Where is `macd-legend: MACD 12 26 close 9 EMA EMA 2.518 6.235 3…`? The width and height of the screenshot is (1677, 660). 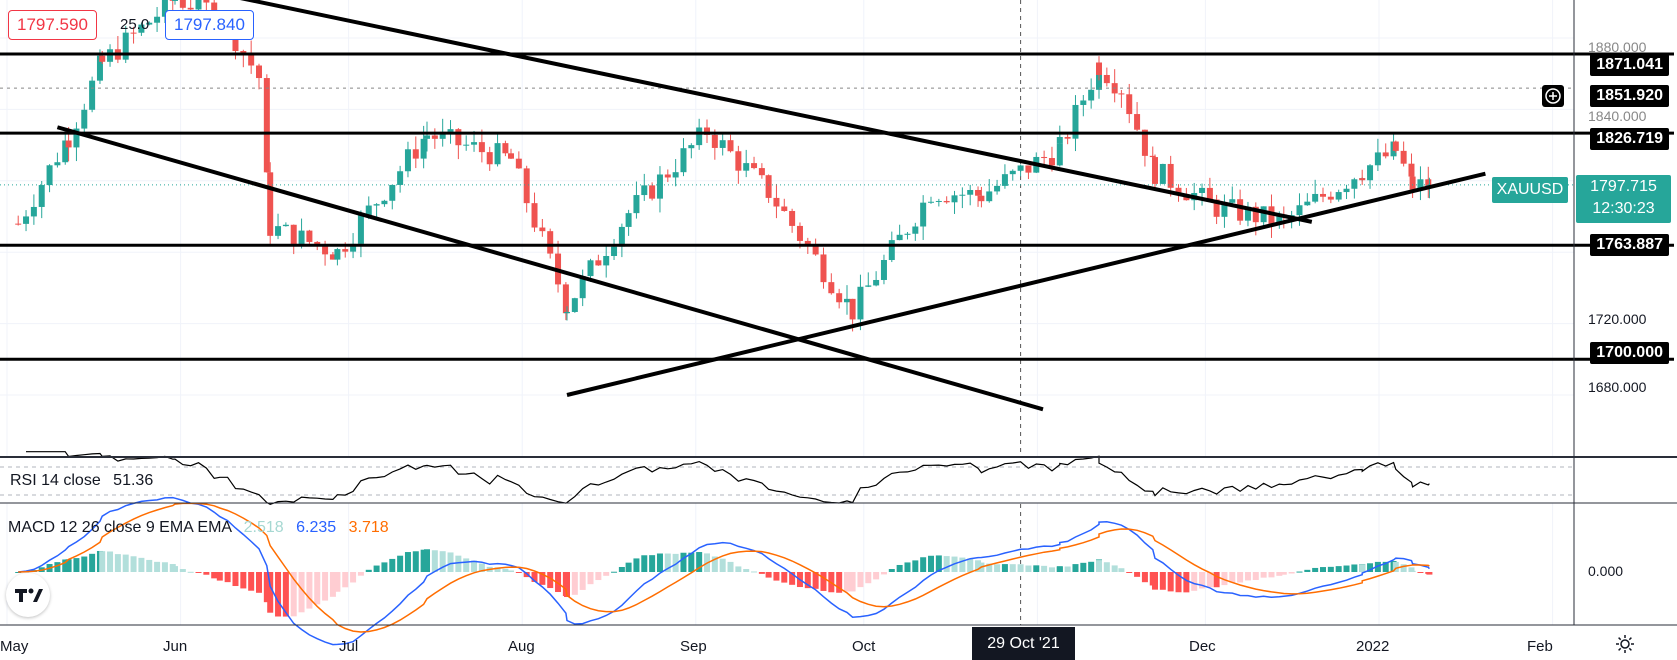 macd-legend: MACD 12 26 close 9 EMA EMA 2.518 6.235 3… is located at coordinates (198, 528).